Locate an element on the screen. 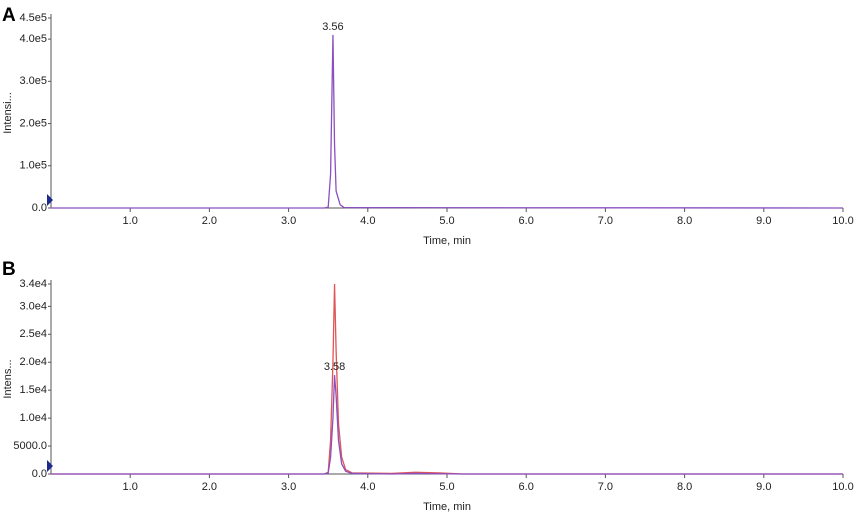  y-tick-label: 3.4e4 is located at coordinates (33, 284).